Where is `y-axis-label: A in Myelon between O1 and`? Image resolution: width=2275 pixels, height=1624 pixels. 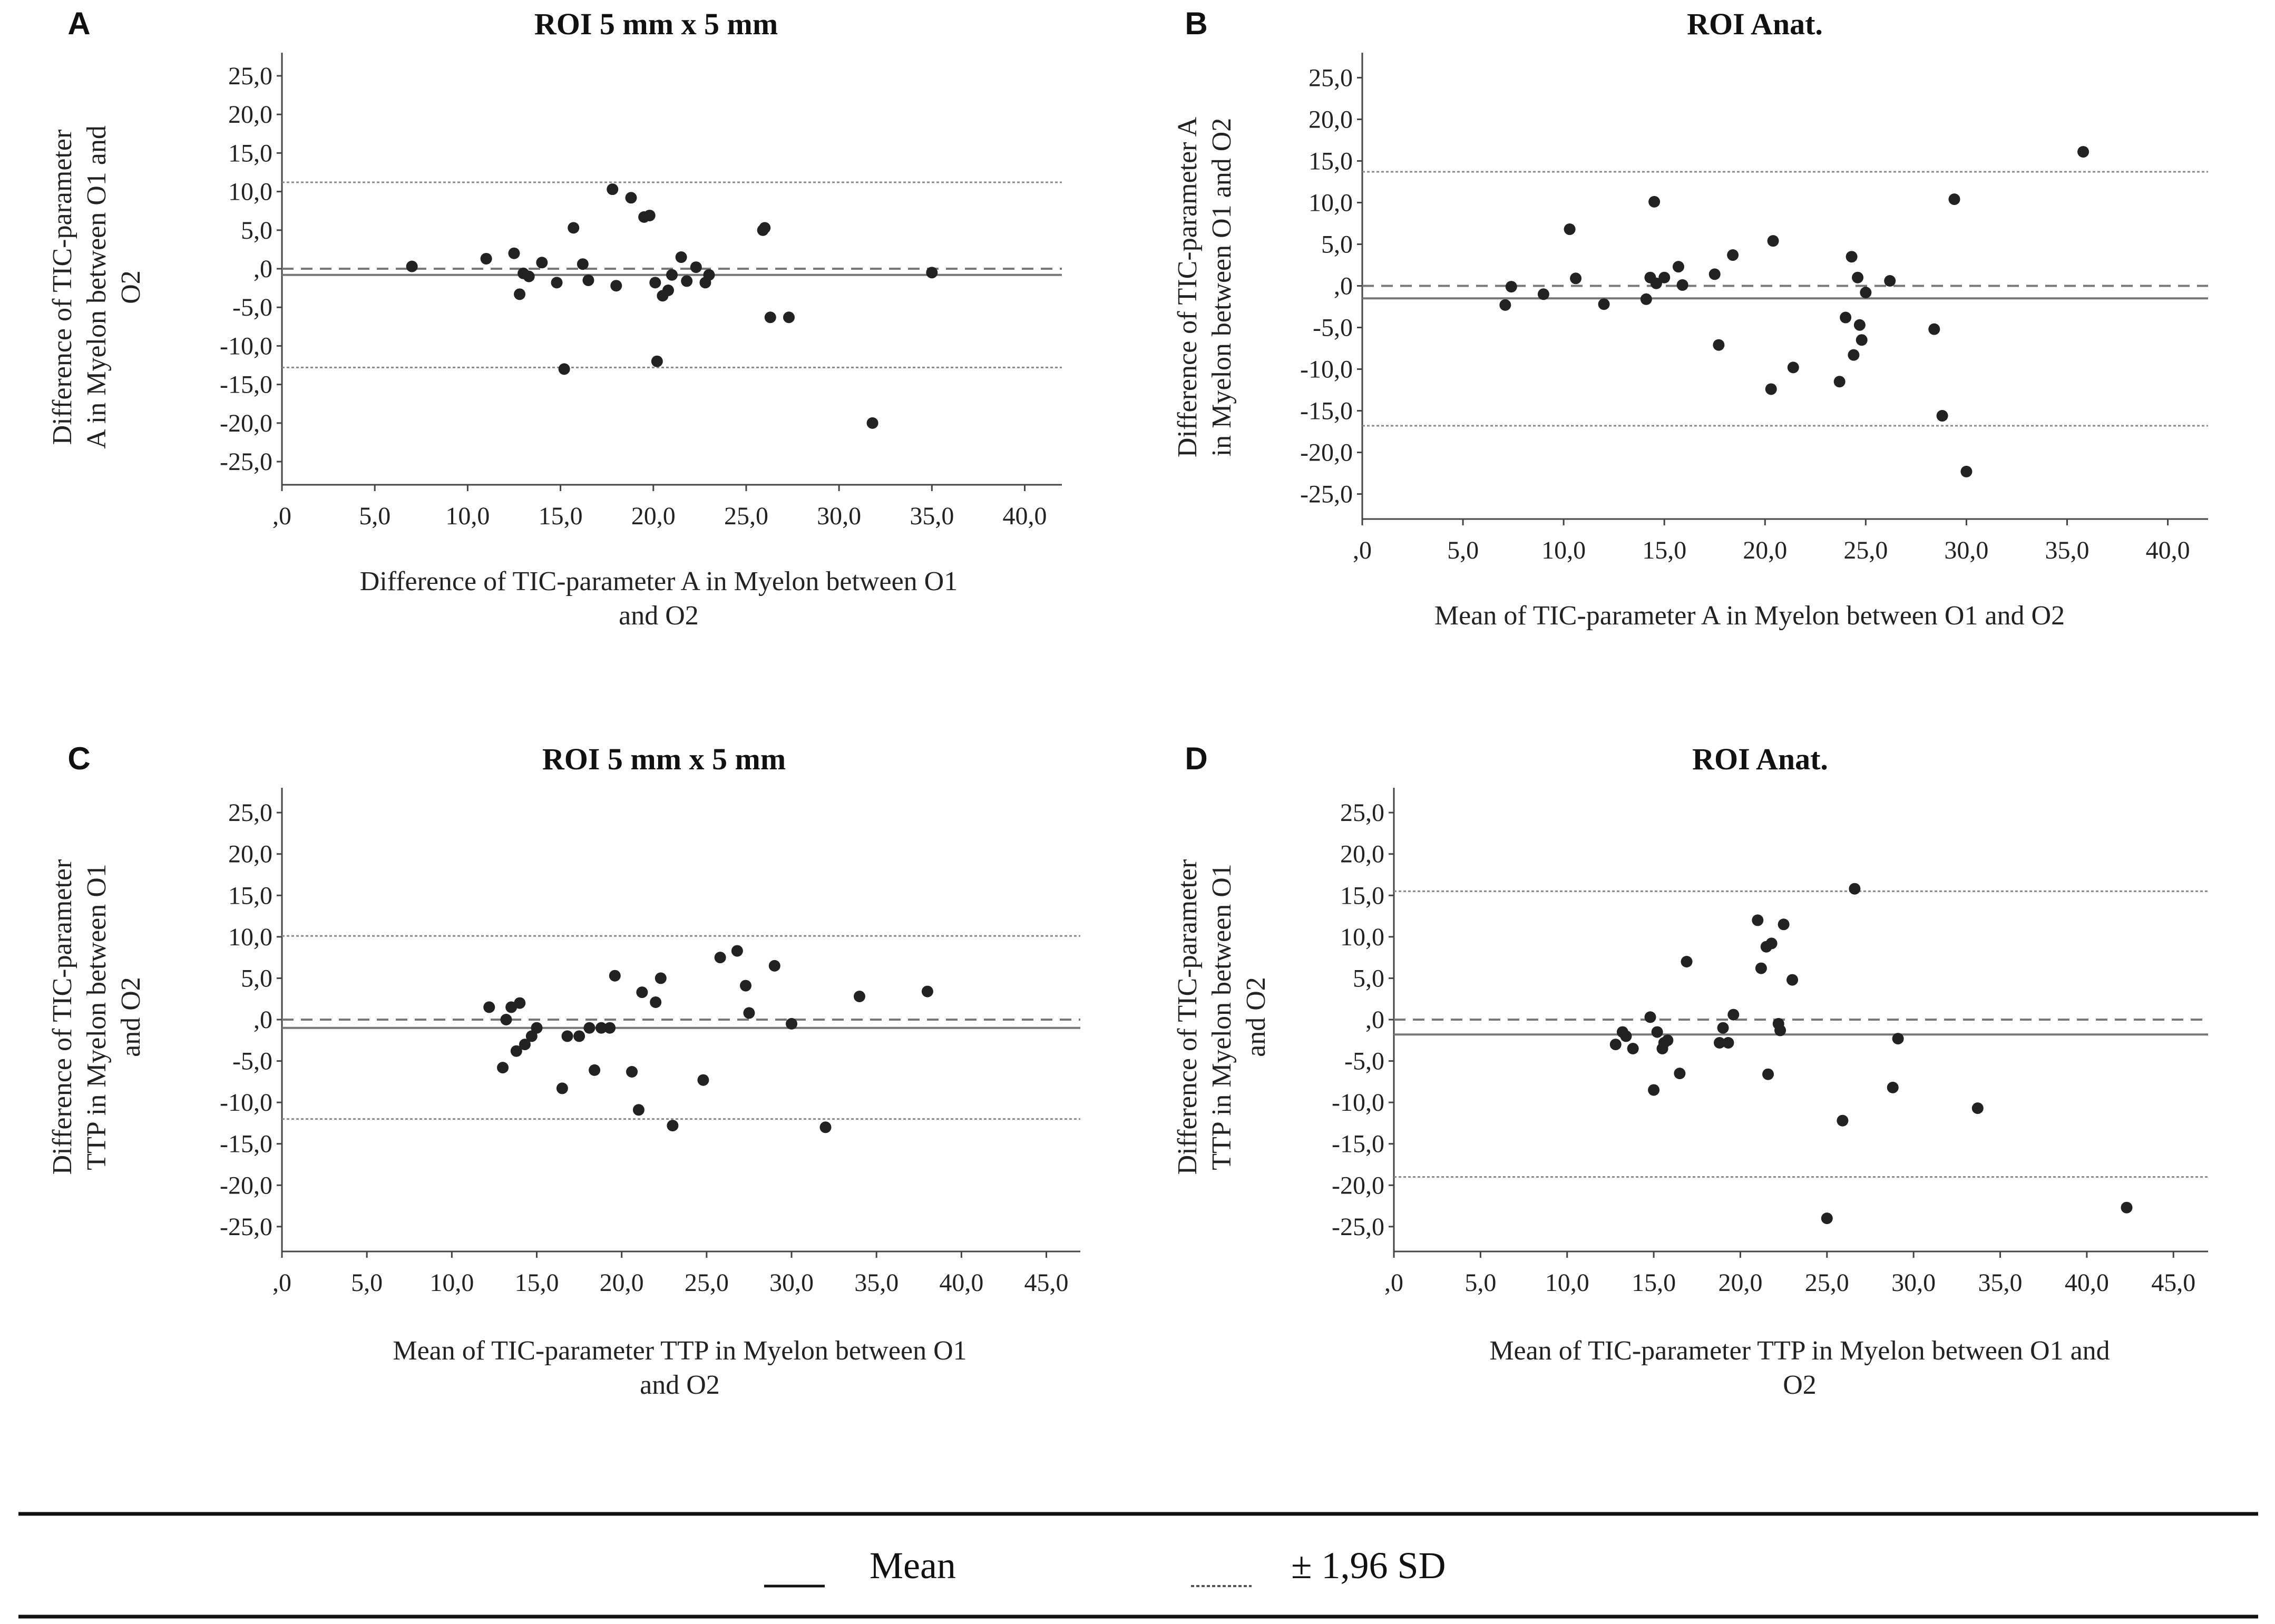
y-axis-label: A in Myelon between O1 and is located at coordinates (97, 287).